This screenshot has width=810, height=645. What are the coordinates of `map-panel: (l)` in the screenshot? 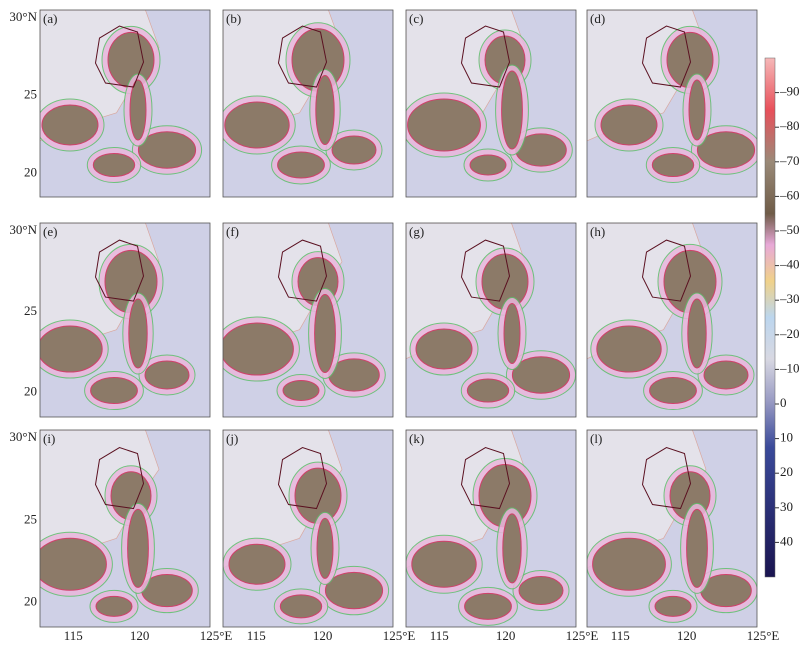 It's located at (672, 528).